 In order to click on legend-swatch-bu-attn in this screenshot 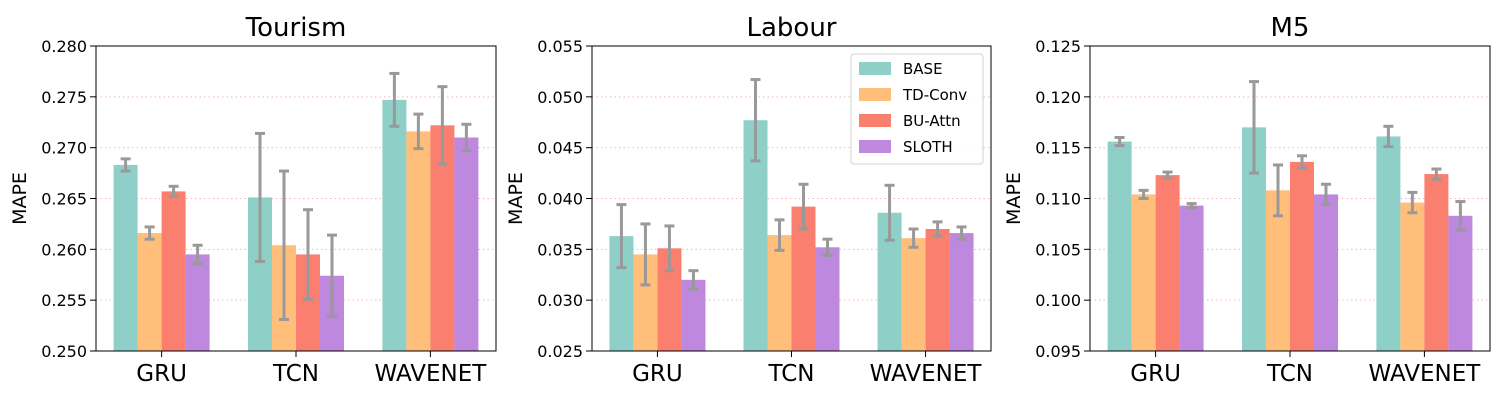, I will do `click(875, 120)`.